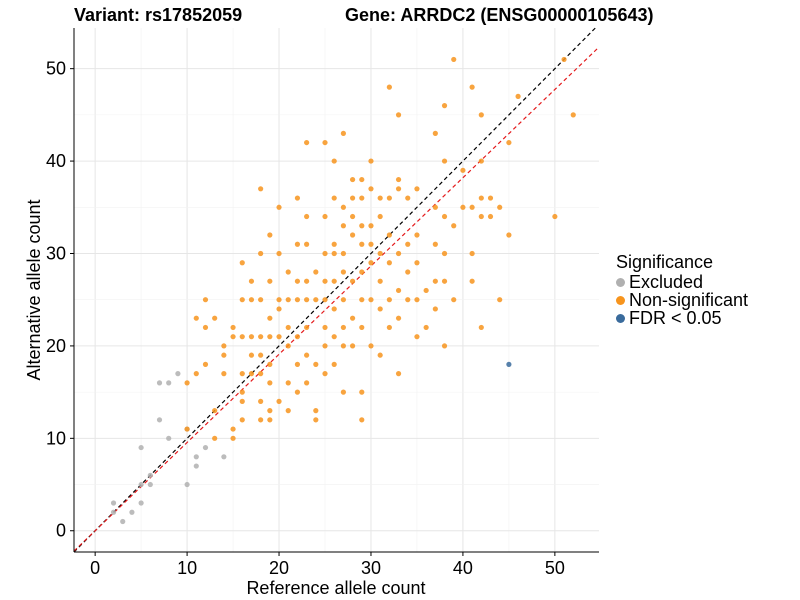 Image resolution: width=800 pixels, height=600 pixels. I want to click on y-tick-label: 30, so click(56, 253).